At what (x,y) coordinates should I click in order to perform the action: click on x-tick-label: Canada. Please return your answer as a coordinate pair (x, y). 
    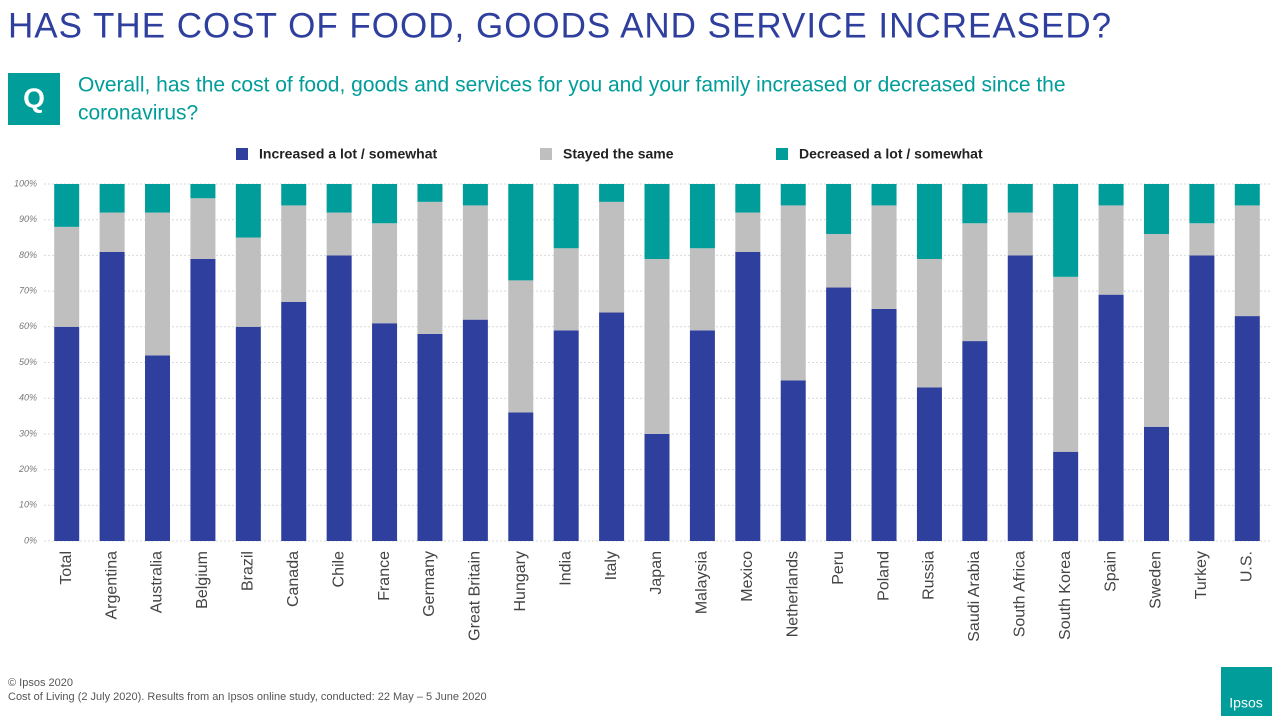
    Looking at the image, I should click on (293, 579).